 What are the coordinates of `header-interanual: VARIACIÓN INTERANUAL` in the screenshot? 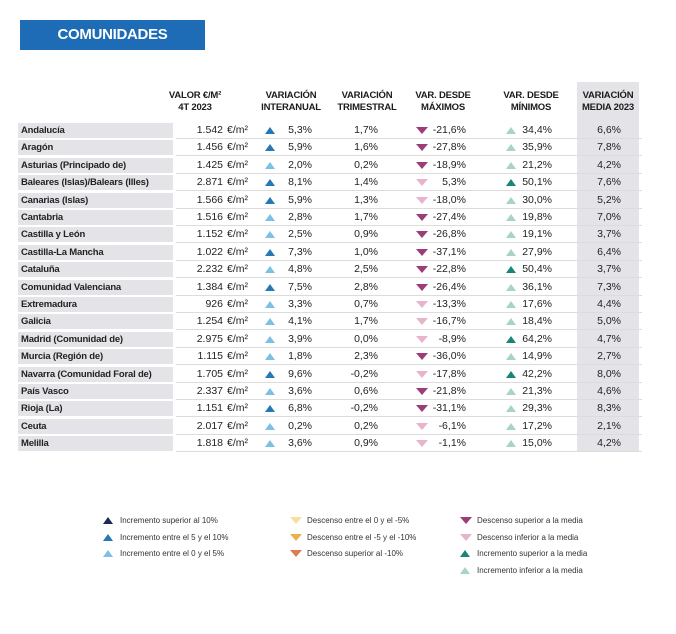 It's located at (291, 102).